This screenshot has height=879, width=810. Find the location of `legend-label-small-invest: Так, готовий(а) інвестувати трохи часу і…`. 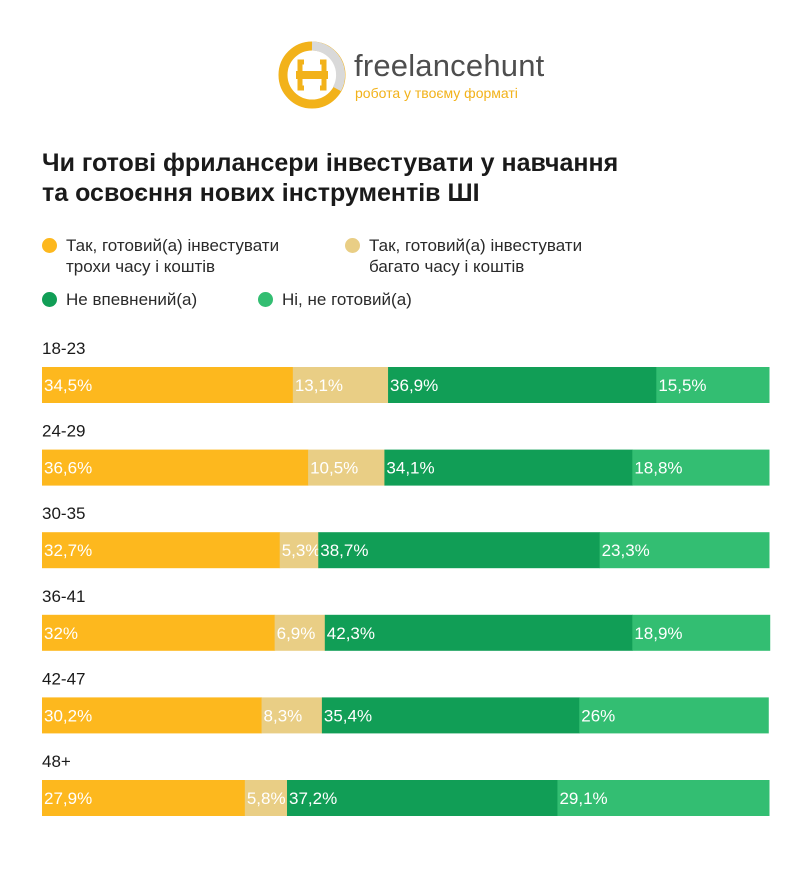

legend-label-small-invest: Так, готовий(а) інвестувати трохи часу і… is located at coordinates (173, 256).